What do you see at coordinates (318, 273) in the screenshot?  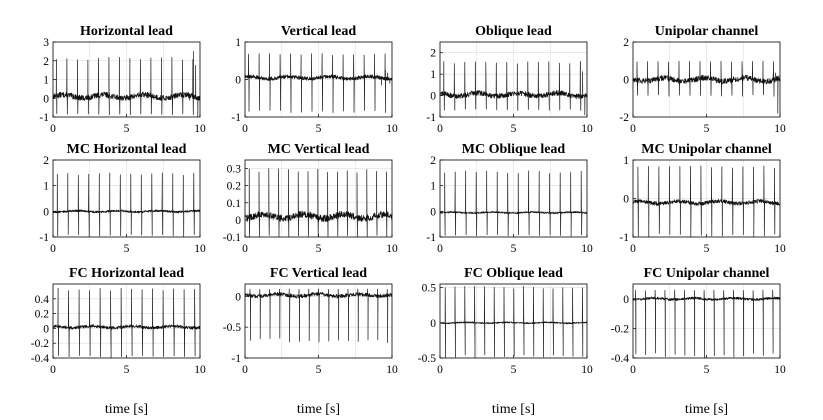 I see `panel-title: FC Vertical lead` at bounding box center [318, 273].